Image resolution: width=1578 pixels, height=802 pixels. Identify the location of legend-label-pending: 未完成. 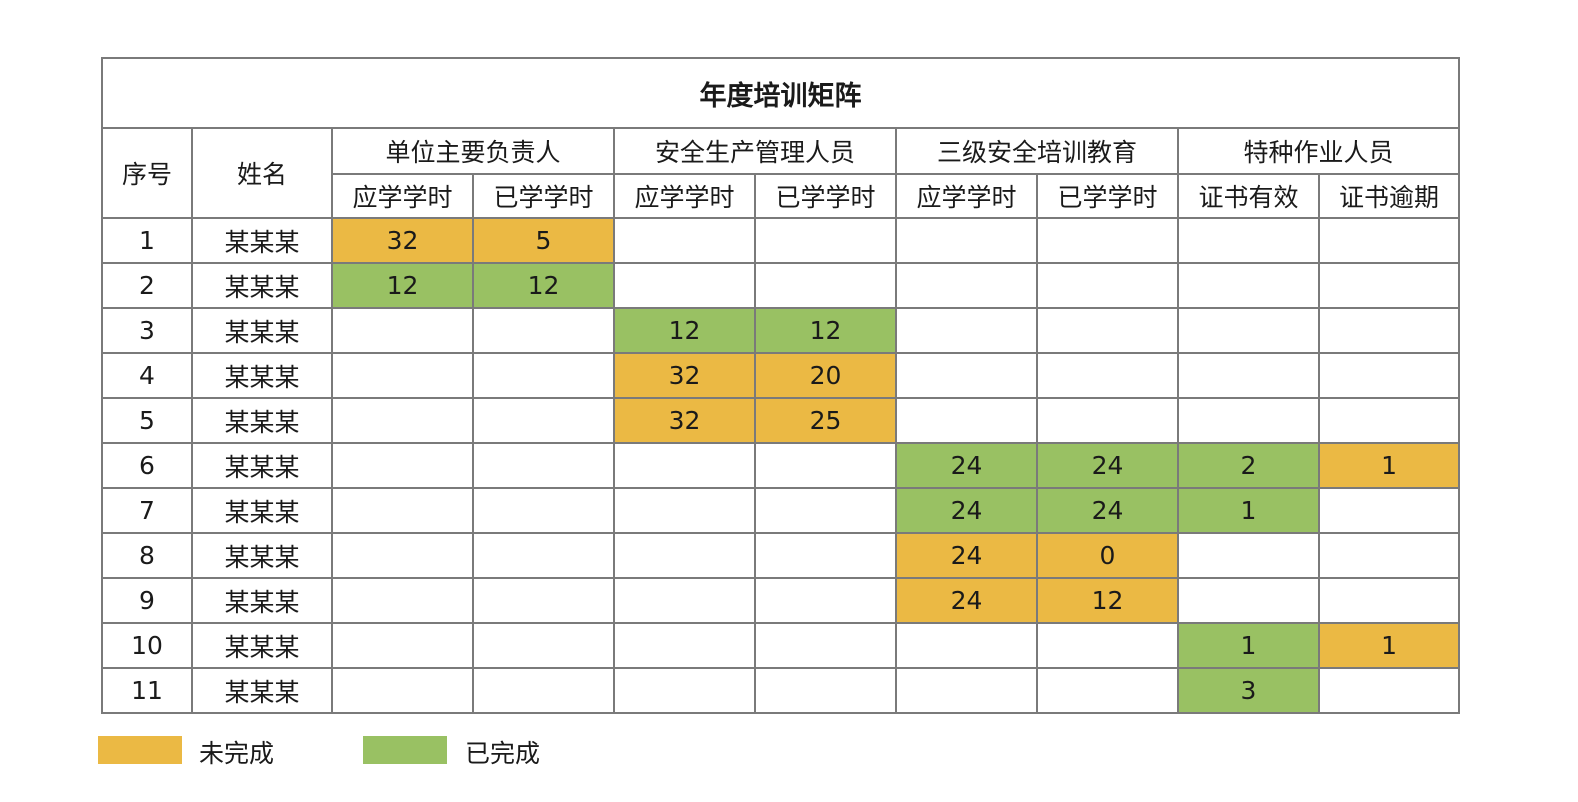
(237, 753).